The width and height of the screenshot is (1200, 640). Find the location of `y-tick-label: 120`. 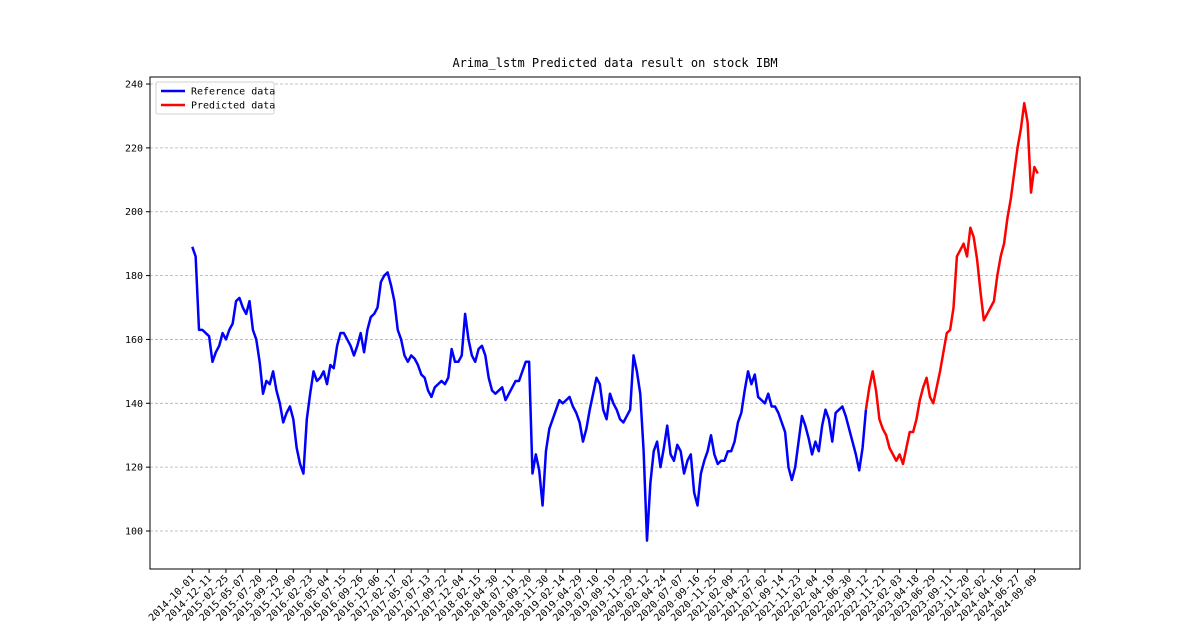

y-tick-label: 120 is located at coordinates (134, 468).